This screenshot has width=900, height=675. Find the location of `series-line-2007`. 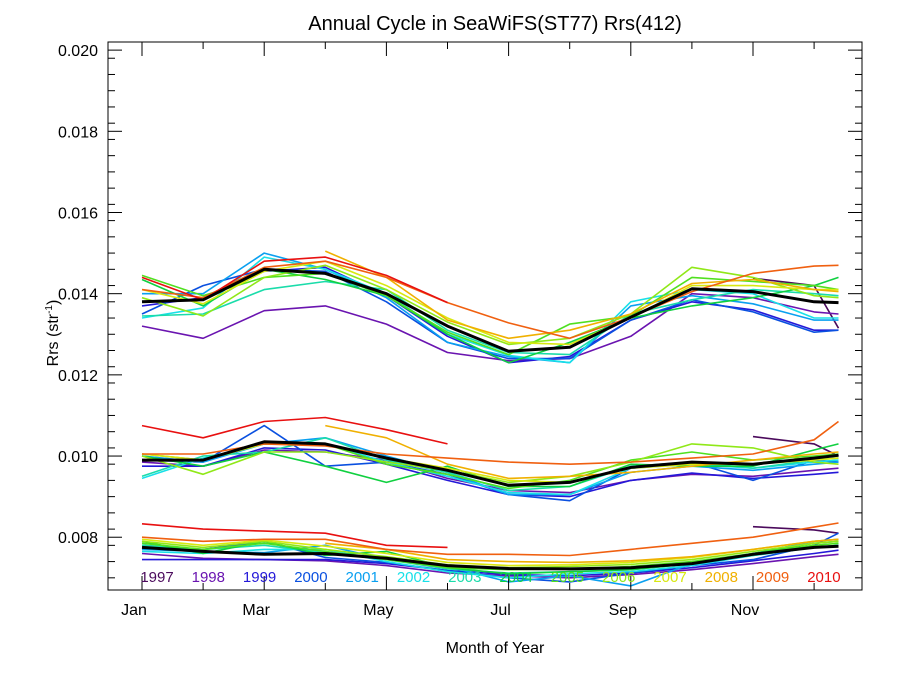

series-line-2007 is located at coordinates (490, 303).